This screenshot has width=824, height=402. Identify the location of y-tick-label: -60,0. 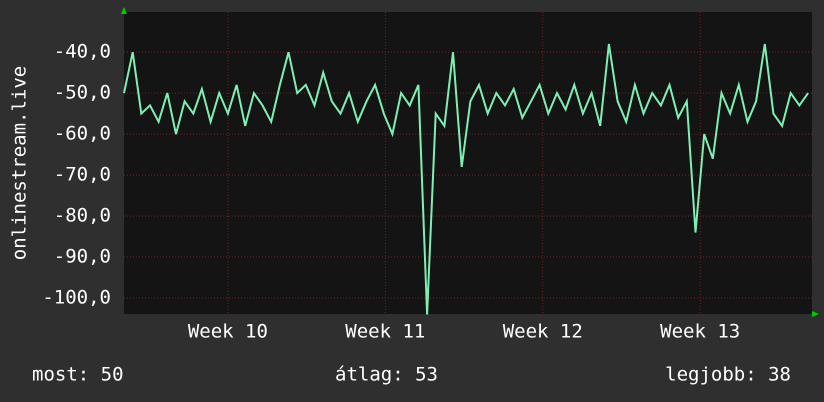
(82, 134).